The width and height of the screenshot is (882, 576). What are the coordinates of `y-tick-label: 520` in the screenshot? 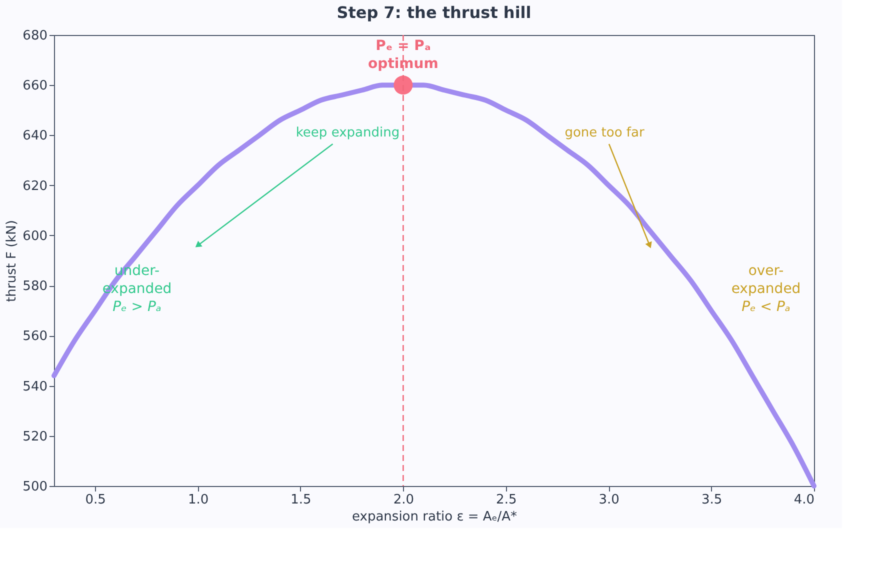 It's located at (35, 436).